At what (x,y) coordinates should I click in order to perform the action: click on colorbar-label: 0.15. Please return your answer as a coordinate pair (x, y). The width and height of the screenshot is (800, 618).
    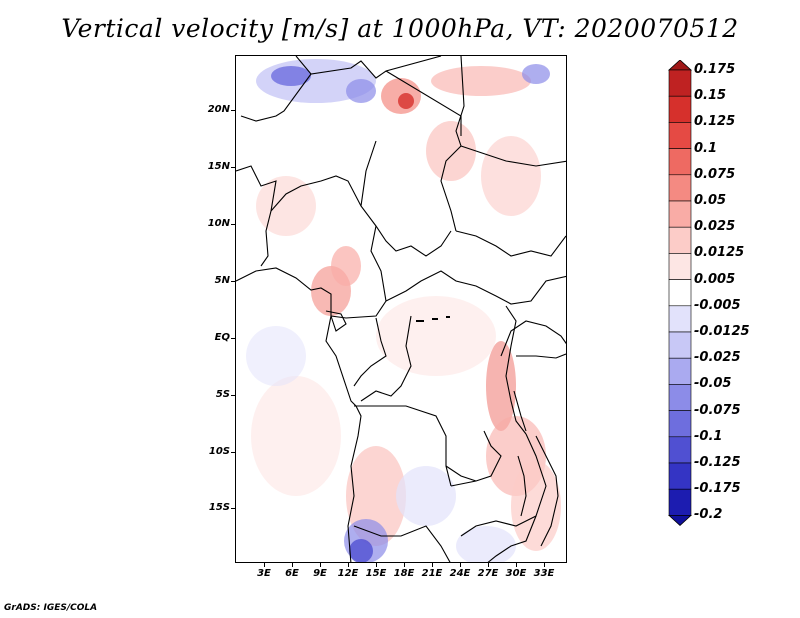
    Looking at the image, I should click on (710, 96).